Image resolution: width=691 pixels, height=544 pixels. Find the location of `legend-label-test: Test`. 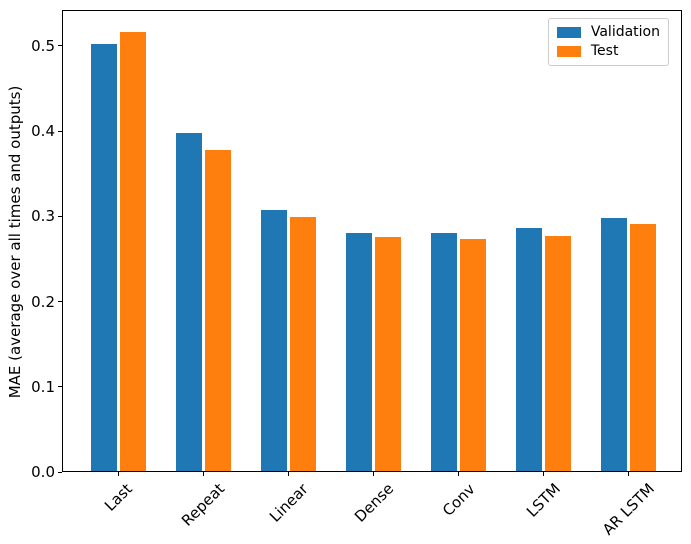

legend-label-test: Test is located at coordinates (604, 51).